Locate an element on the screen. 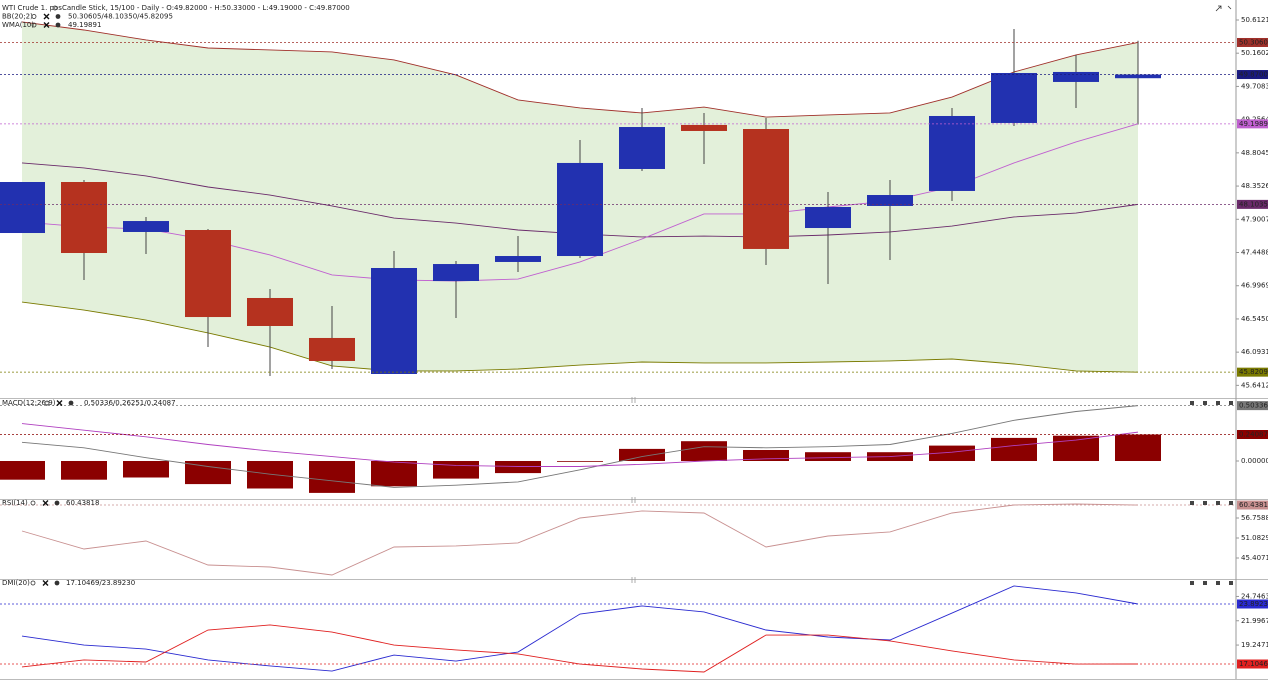 This screenshot has height=694, width=1268. indicator-values: 0.50336/0.26251/0.24087 is located at coordinates (130, 403).